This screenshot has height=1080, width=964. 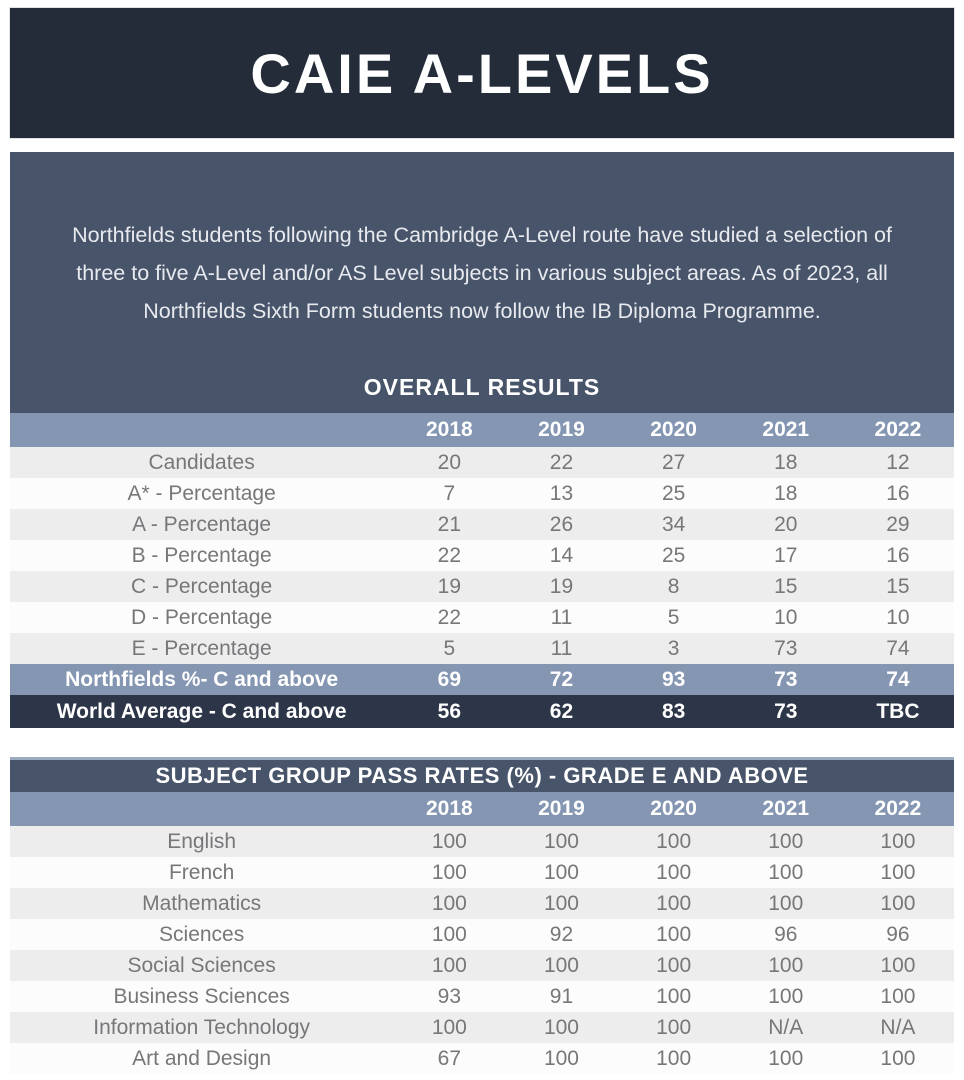 I want to click on row-label: A* - Percentage, so click(x=202, y=493).